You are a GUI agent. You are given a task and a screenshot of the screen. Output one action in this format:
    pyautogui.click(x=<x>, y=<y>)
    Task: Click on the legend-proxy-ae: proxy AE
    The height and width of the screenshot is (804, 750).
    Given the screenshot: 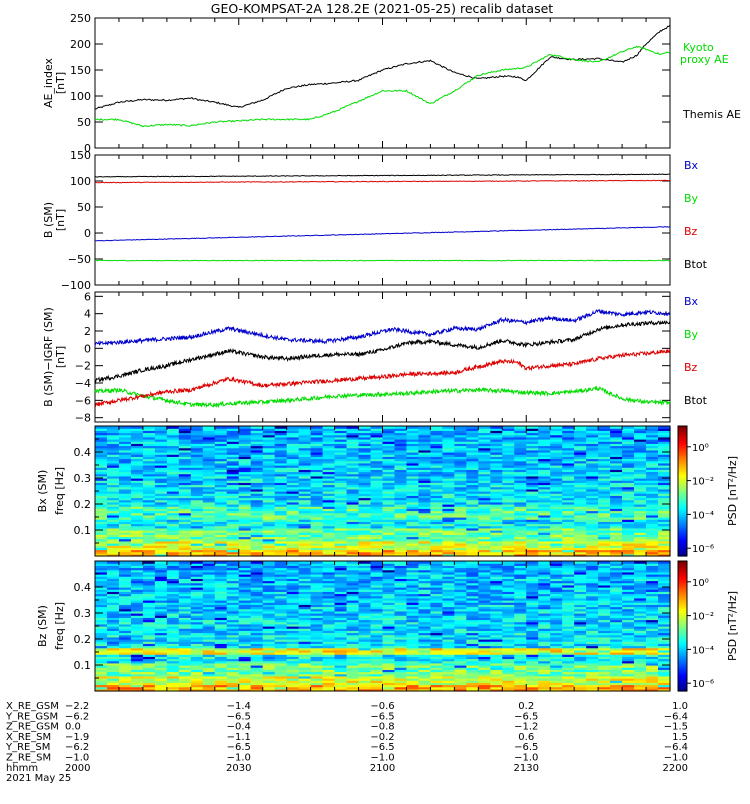 What is the action you would take?
    pyautogui.click(x=704, y=59)
    